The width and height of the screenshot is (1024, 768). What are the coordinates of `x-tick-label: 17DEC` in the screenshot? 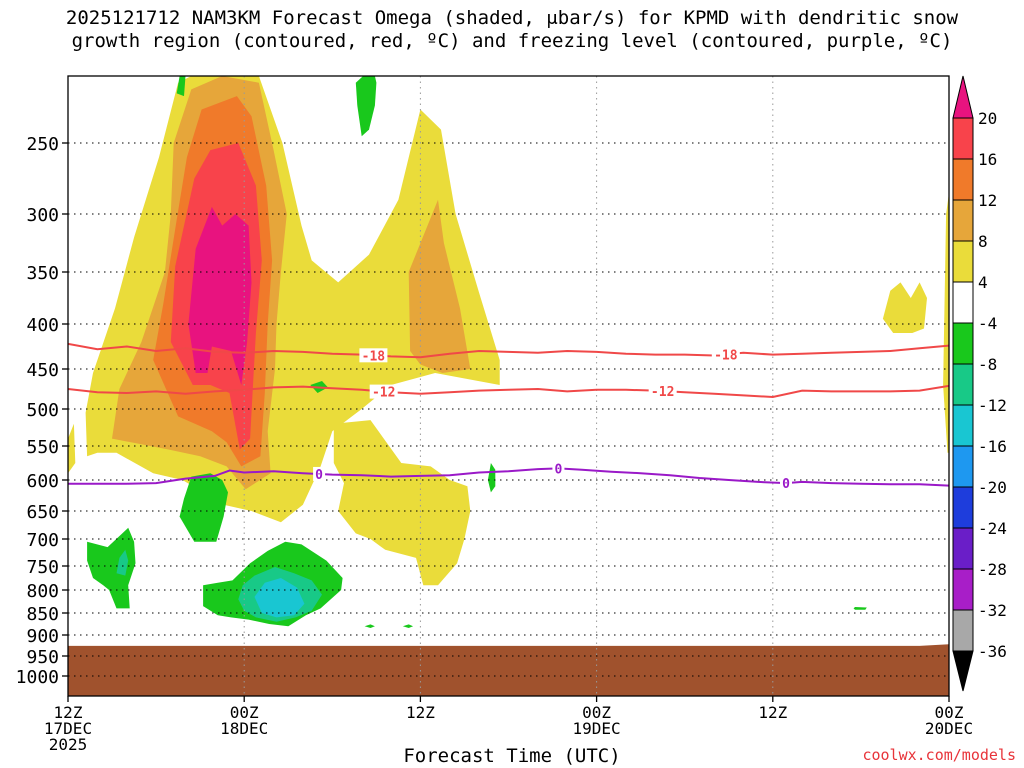 It's located at (68, 728).